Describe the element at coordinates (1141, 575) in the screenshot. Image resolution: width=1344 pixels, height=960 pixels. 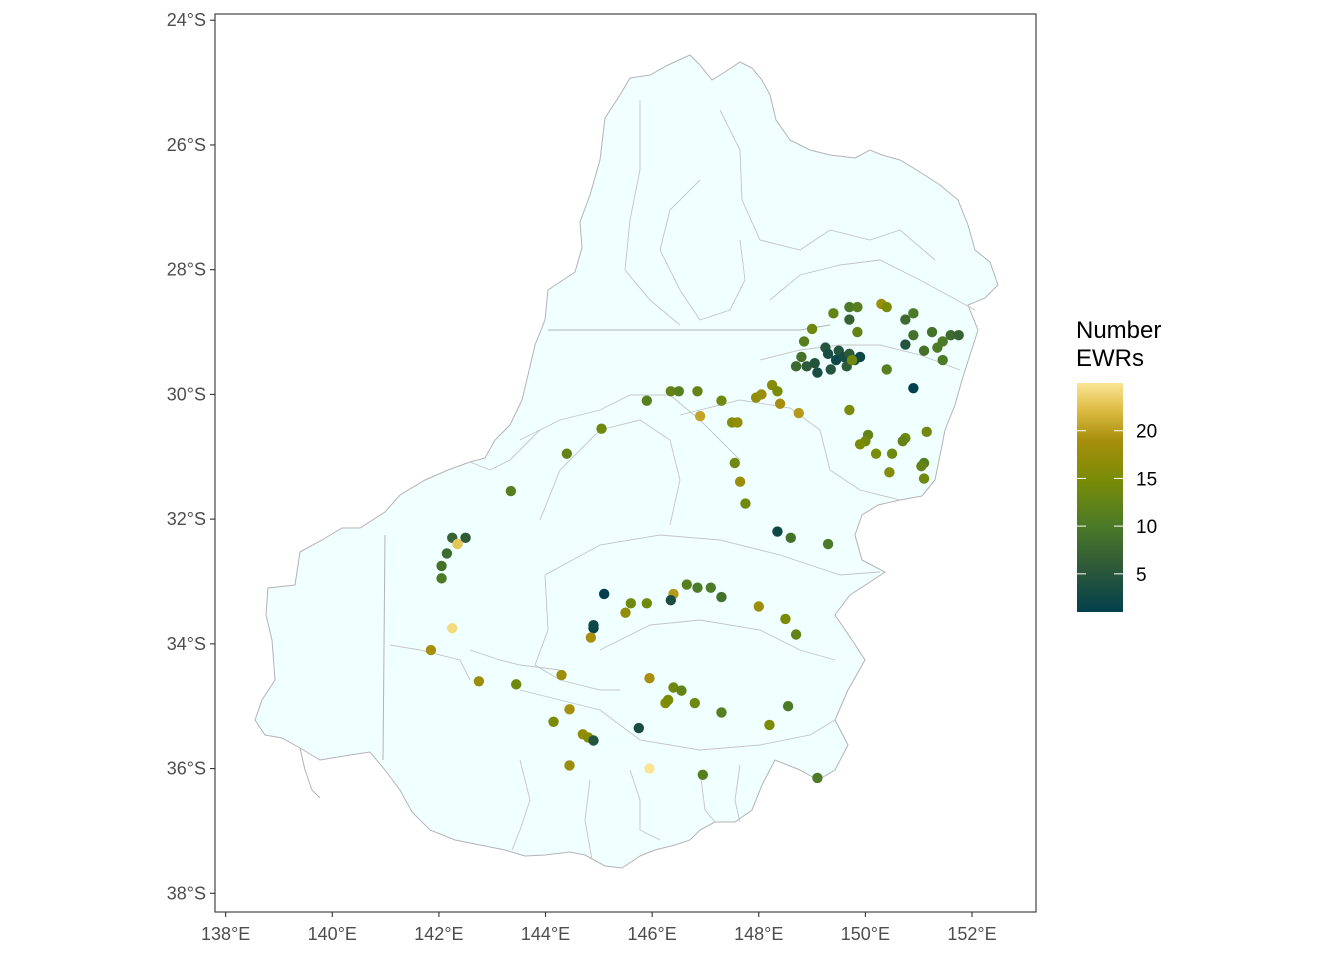
I see `legend-tick-label: 5` at that location.